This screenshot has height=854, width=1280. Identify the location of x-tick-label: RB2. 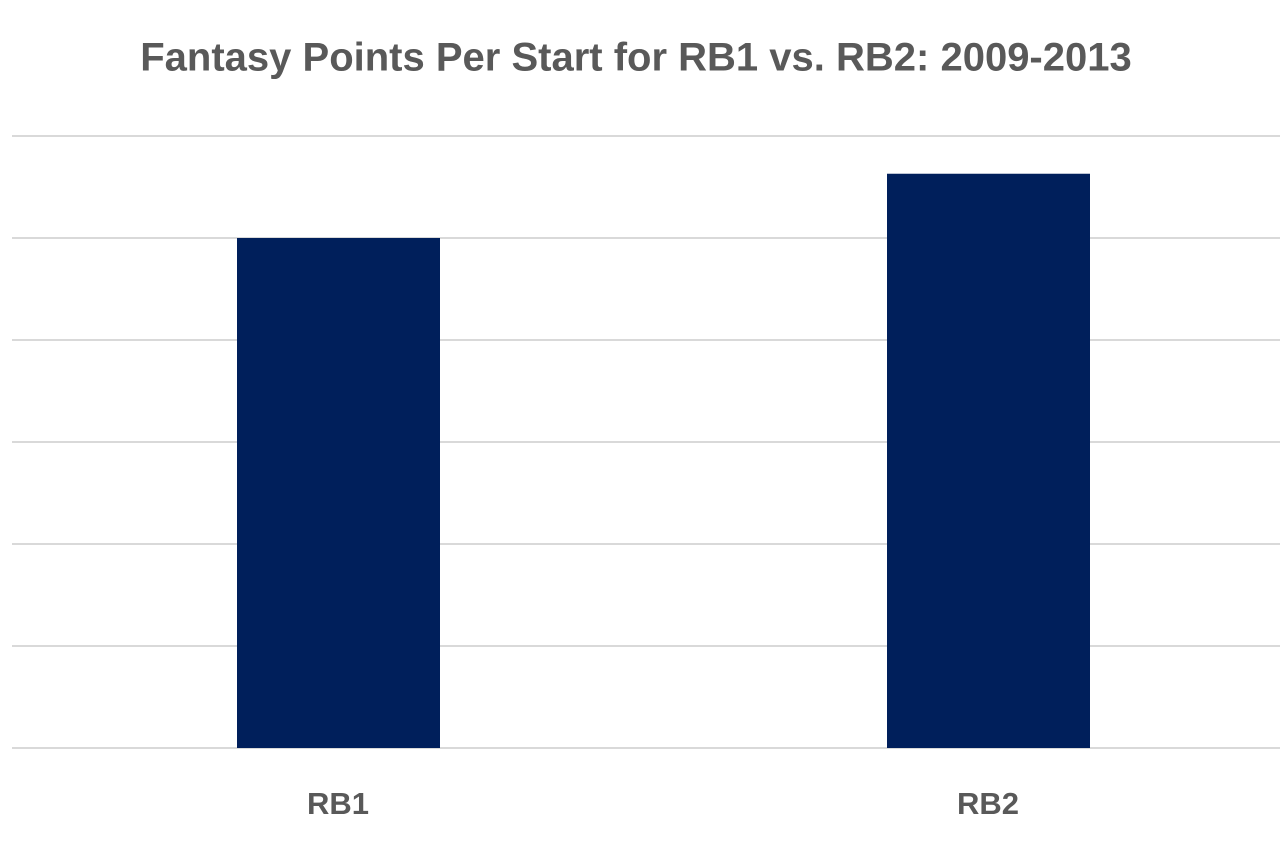
(988, 803).